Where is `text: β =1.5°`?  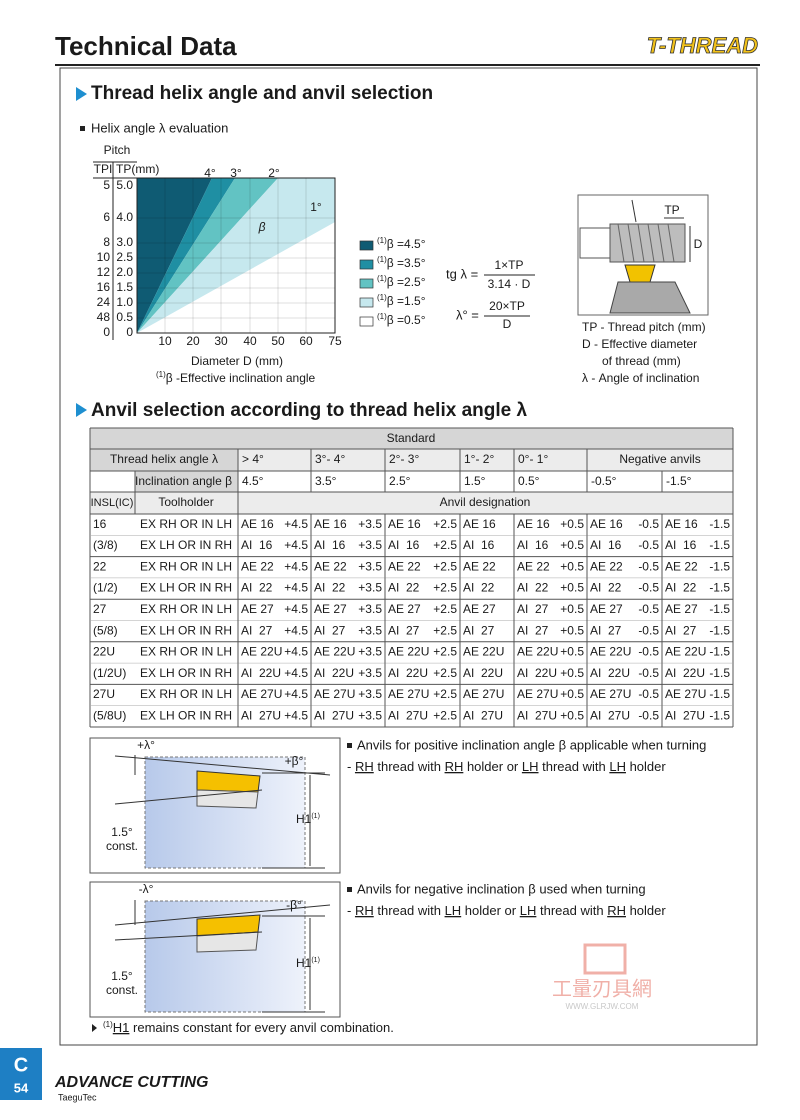
text: β =1.5° is located at coordinates (406, 301).